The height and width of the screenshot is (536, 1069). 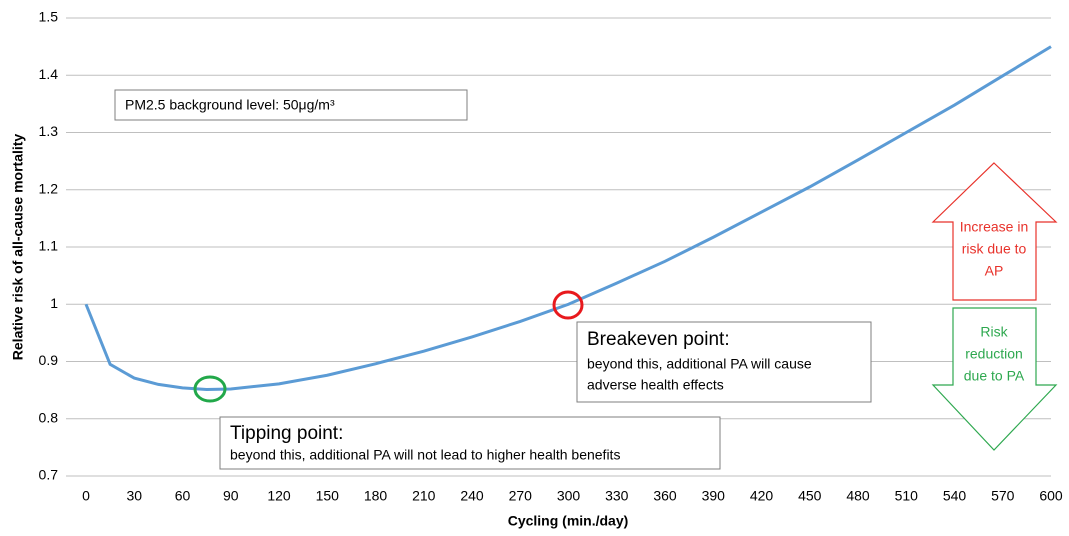 I want to click on arrow-label: due to PA, so click(x=994, y=376).